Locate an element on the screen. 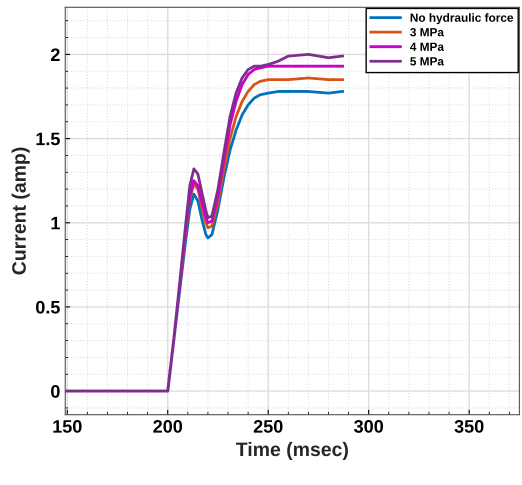 Image resolution: width=522 pixels, height=485 pixels. legend-label: No hydraulic force is located at coordinates (462, 18).